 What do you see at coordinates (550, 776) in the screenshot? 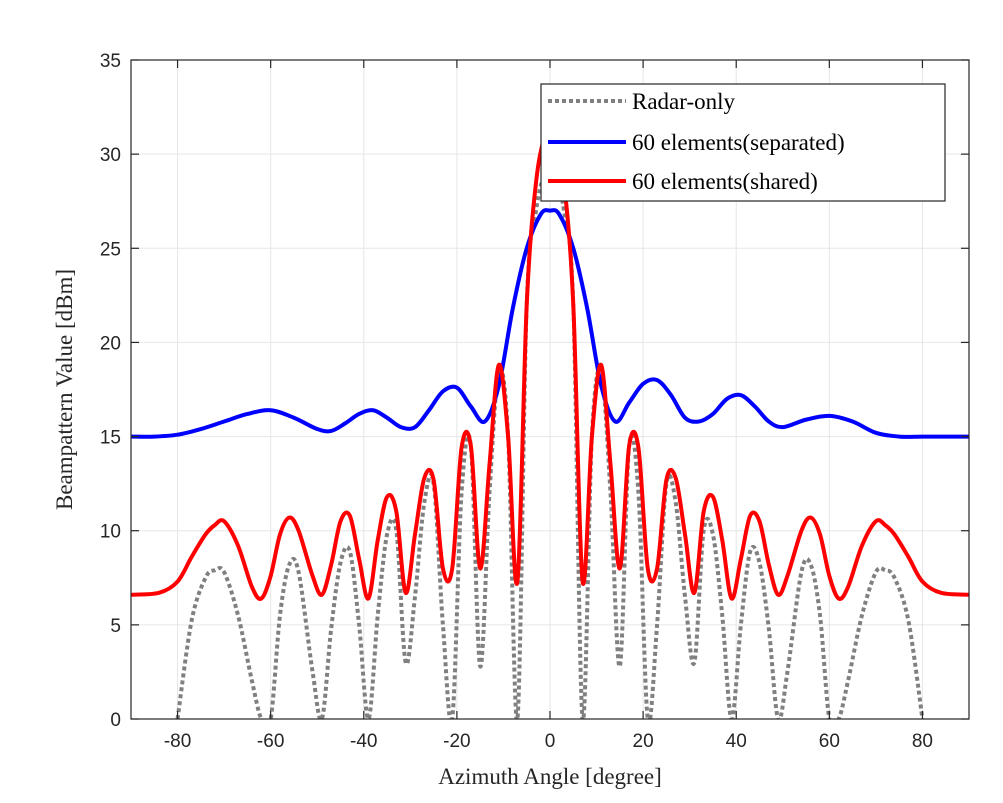
I see `x-axis-title: Azimuth Angle [degree]` at bounding box center [550, 776].